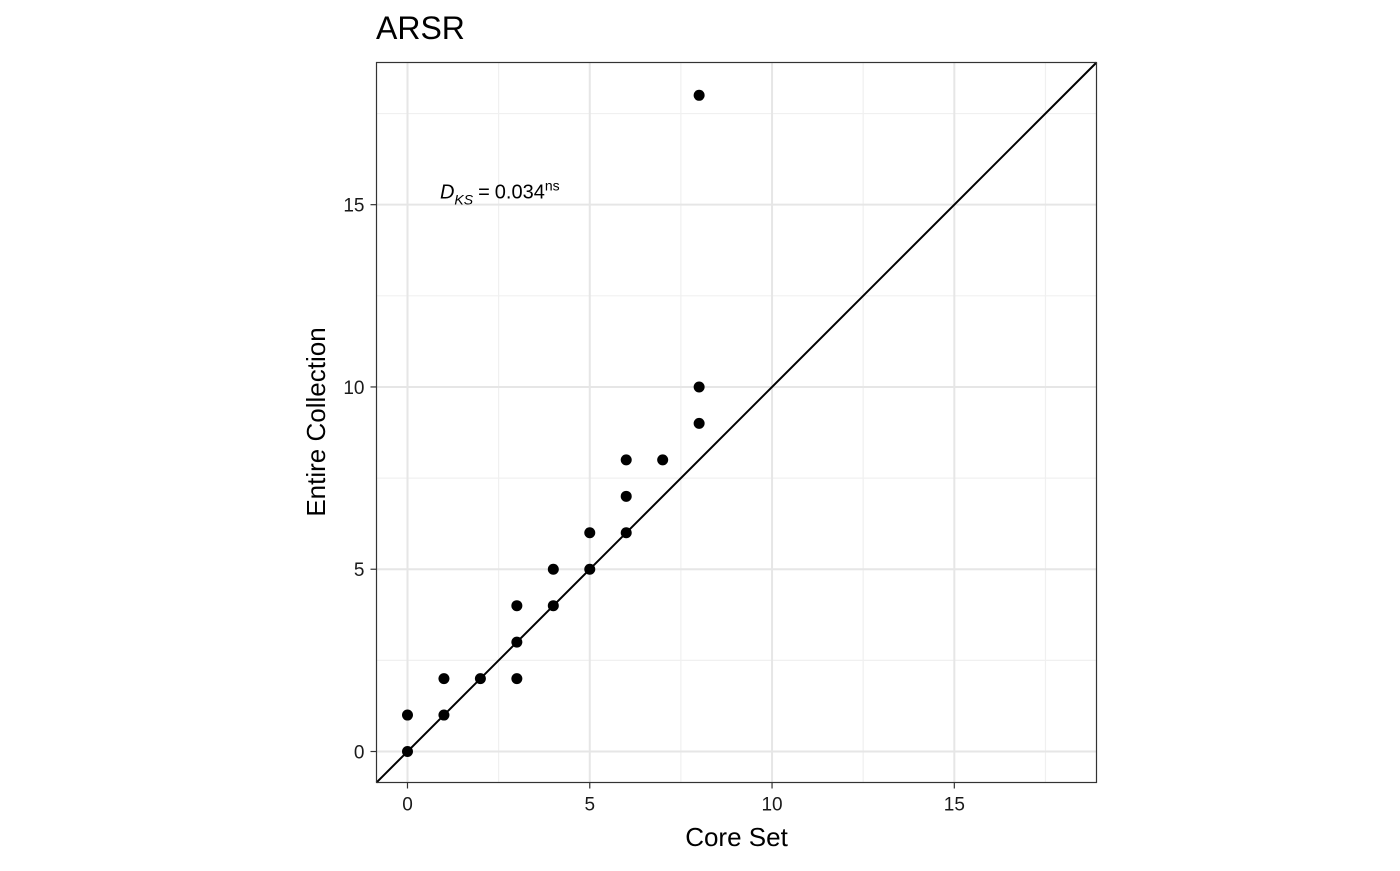 This screenshot has width=1400, height=871. I want to click on chart-title: ARSR, so click(420, 28).